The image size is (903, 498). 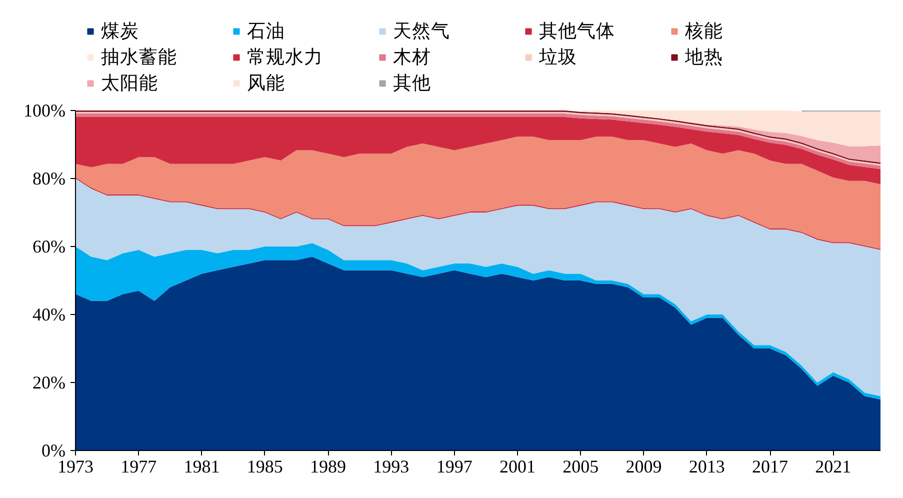 I want to click on legend-label: 木材, so click(x=412, y=58).